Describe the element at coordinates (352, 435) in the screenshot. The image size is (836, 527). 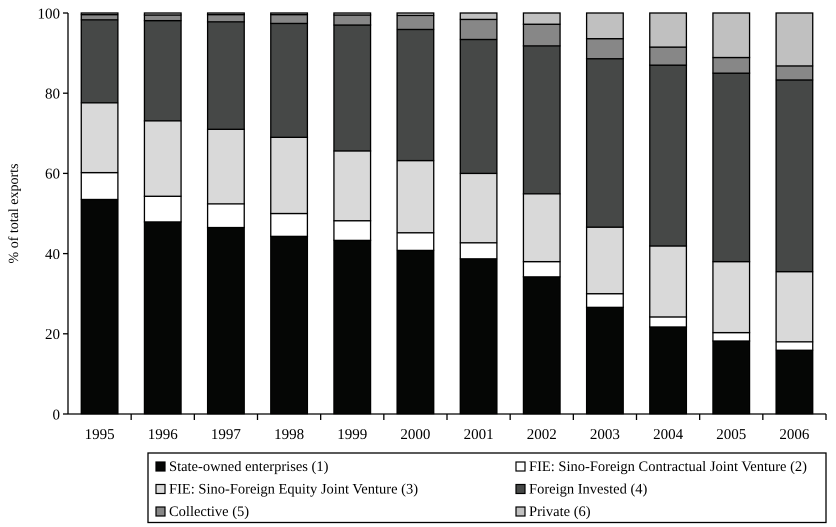
I see `x-tick-label: 1999` at that location.